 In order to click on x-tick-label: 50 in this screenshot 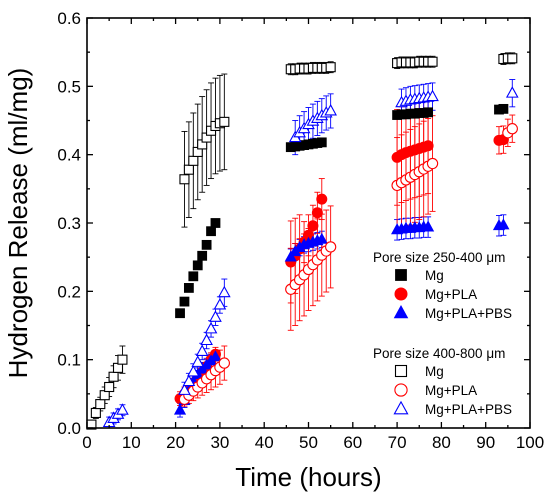, I will do `click(308, 442)`.